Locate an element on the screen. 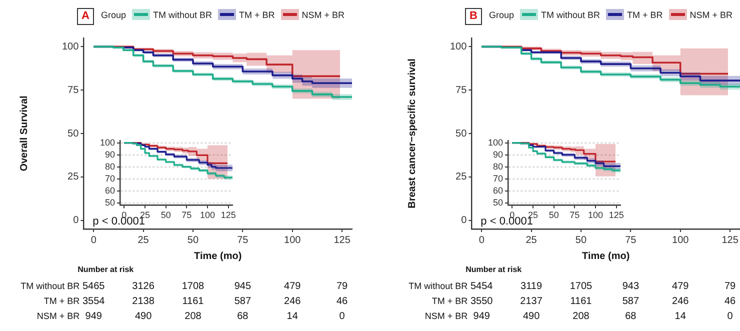 The image size is (740, 331). text: 5454 is located at coordinates (481, 286).